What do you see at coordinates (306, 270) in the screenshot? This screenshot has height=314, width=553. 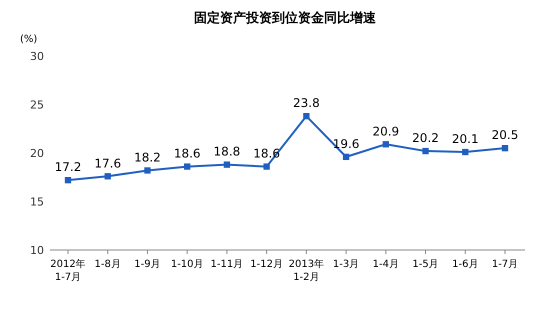 I see `x-tick-label: 2013年 1-2月` at bounding box center [306, 270].